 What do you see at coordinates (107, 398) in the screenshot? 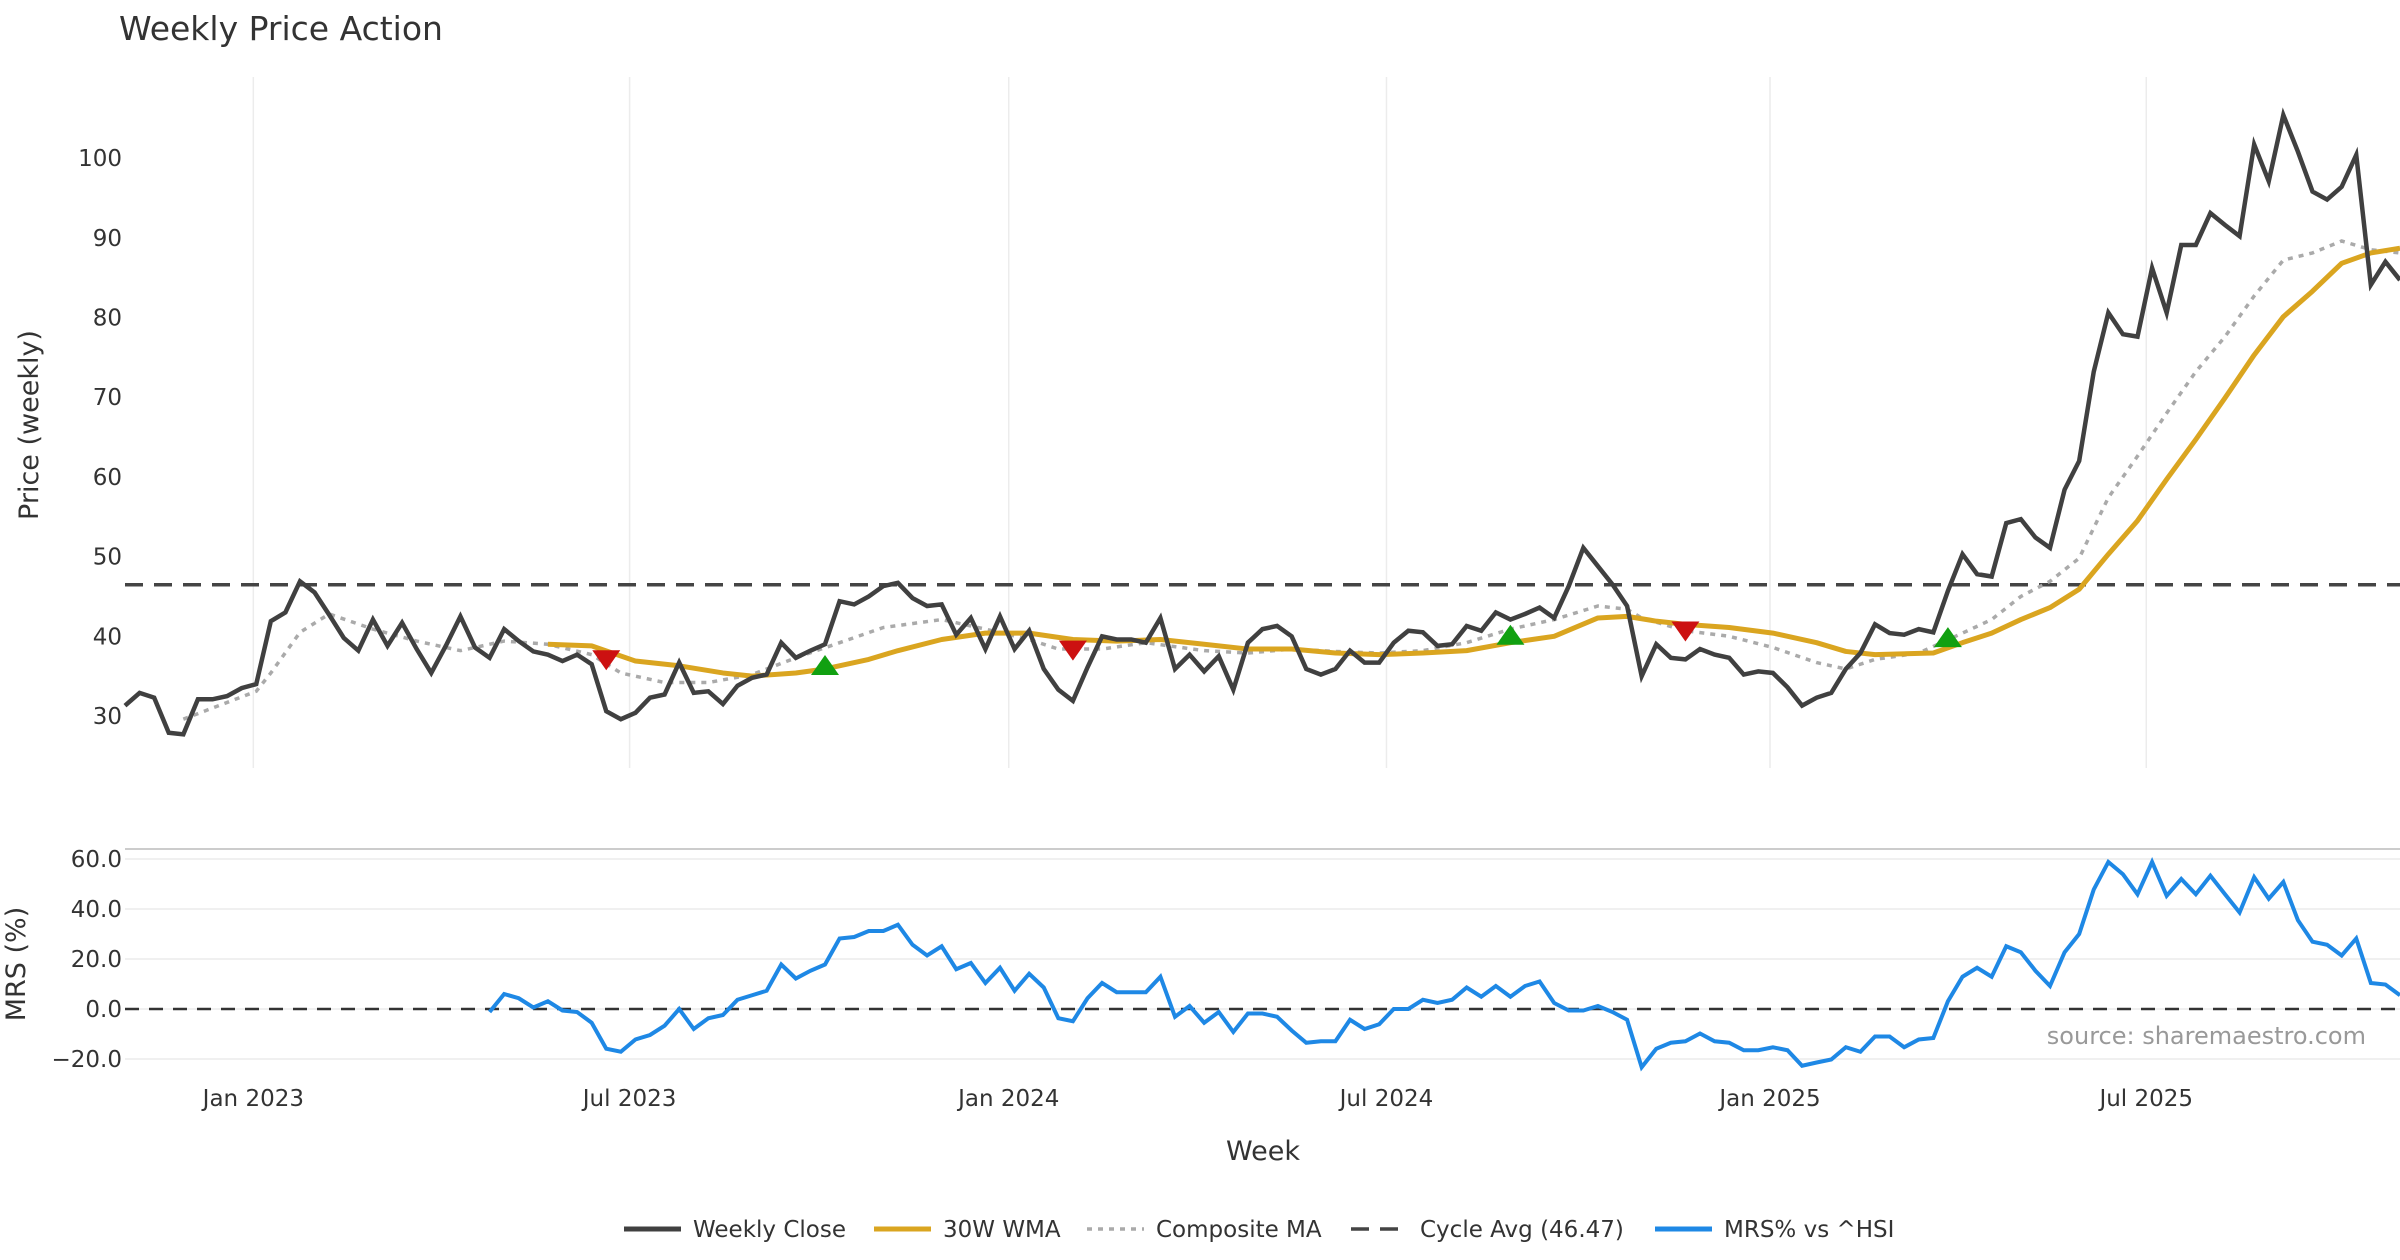
I see `price-y-tick-label: 70` at bounding box center [107, 398].